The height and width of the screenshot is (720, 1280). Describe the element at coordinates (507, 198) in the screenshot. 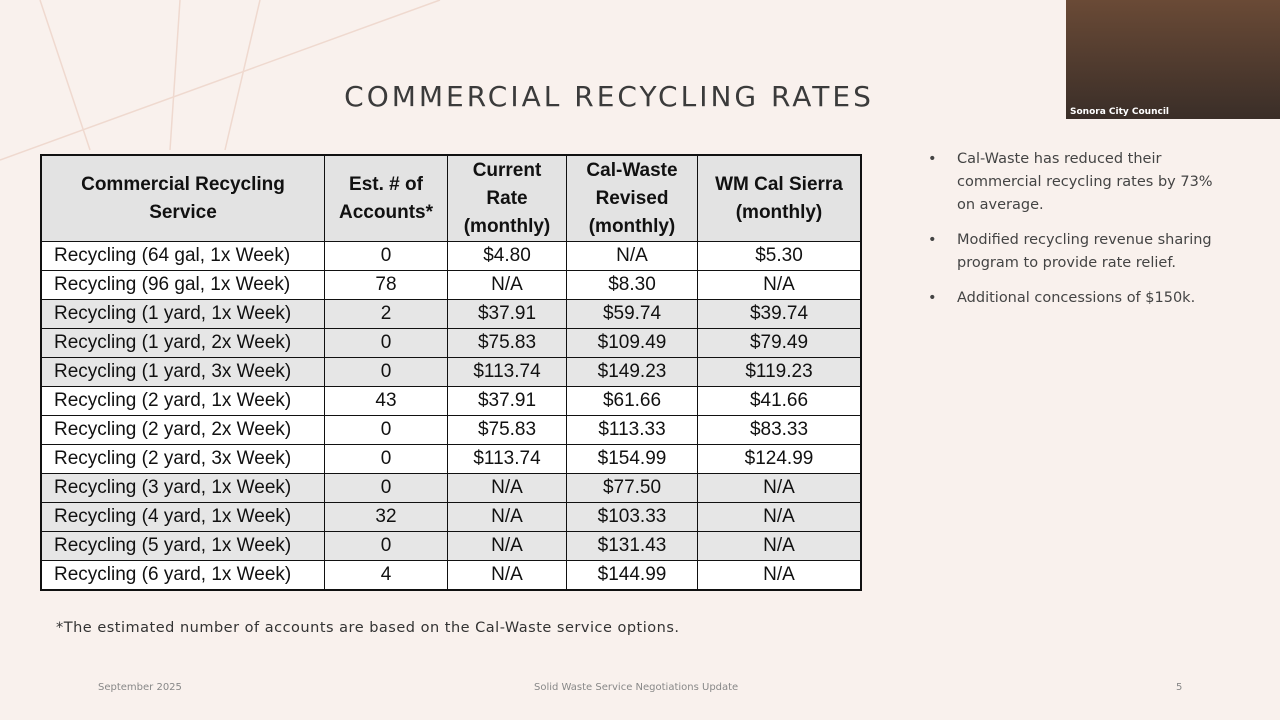

I see `column-header: Current Rate (monthly)` at that location.